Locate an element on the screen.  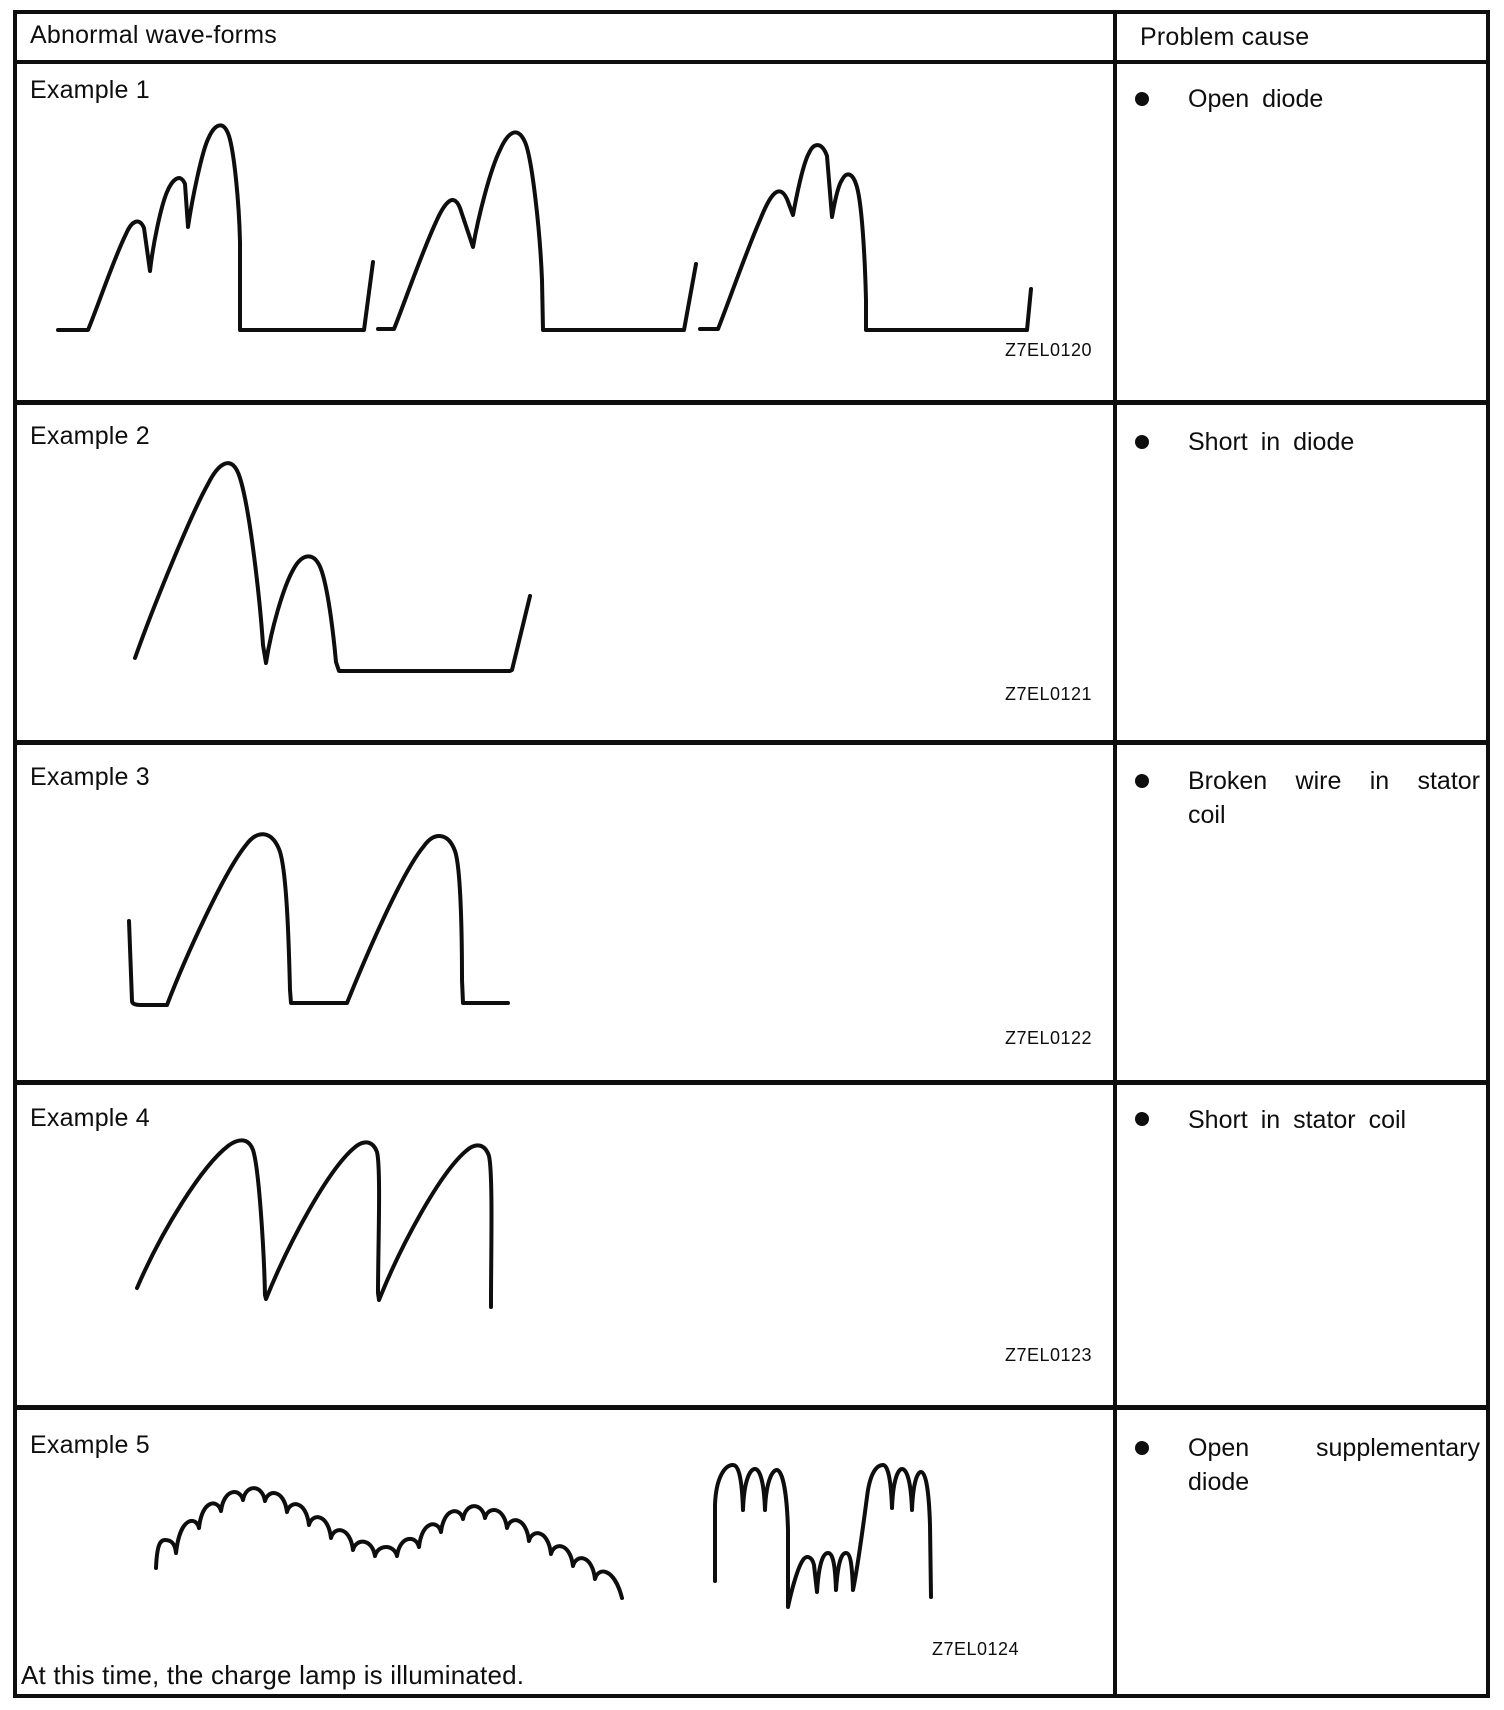
problem-cause-1: Open diode is located at coordinates (1256, 99).